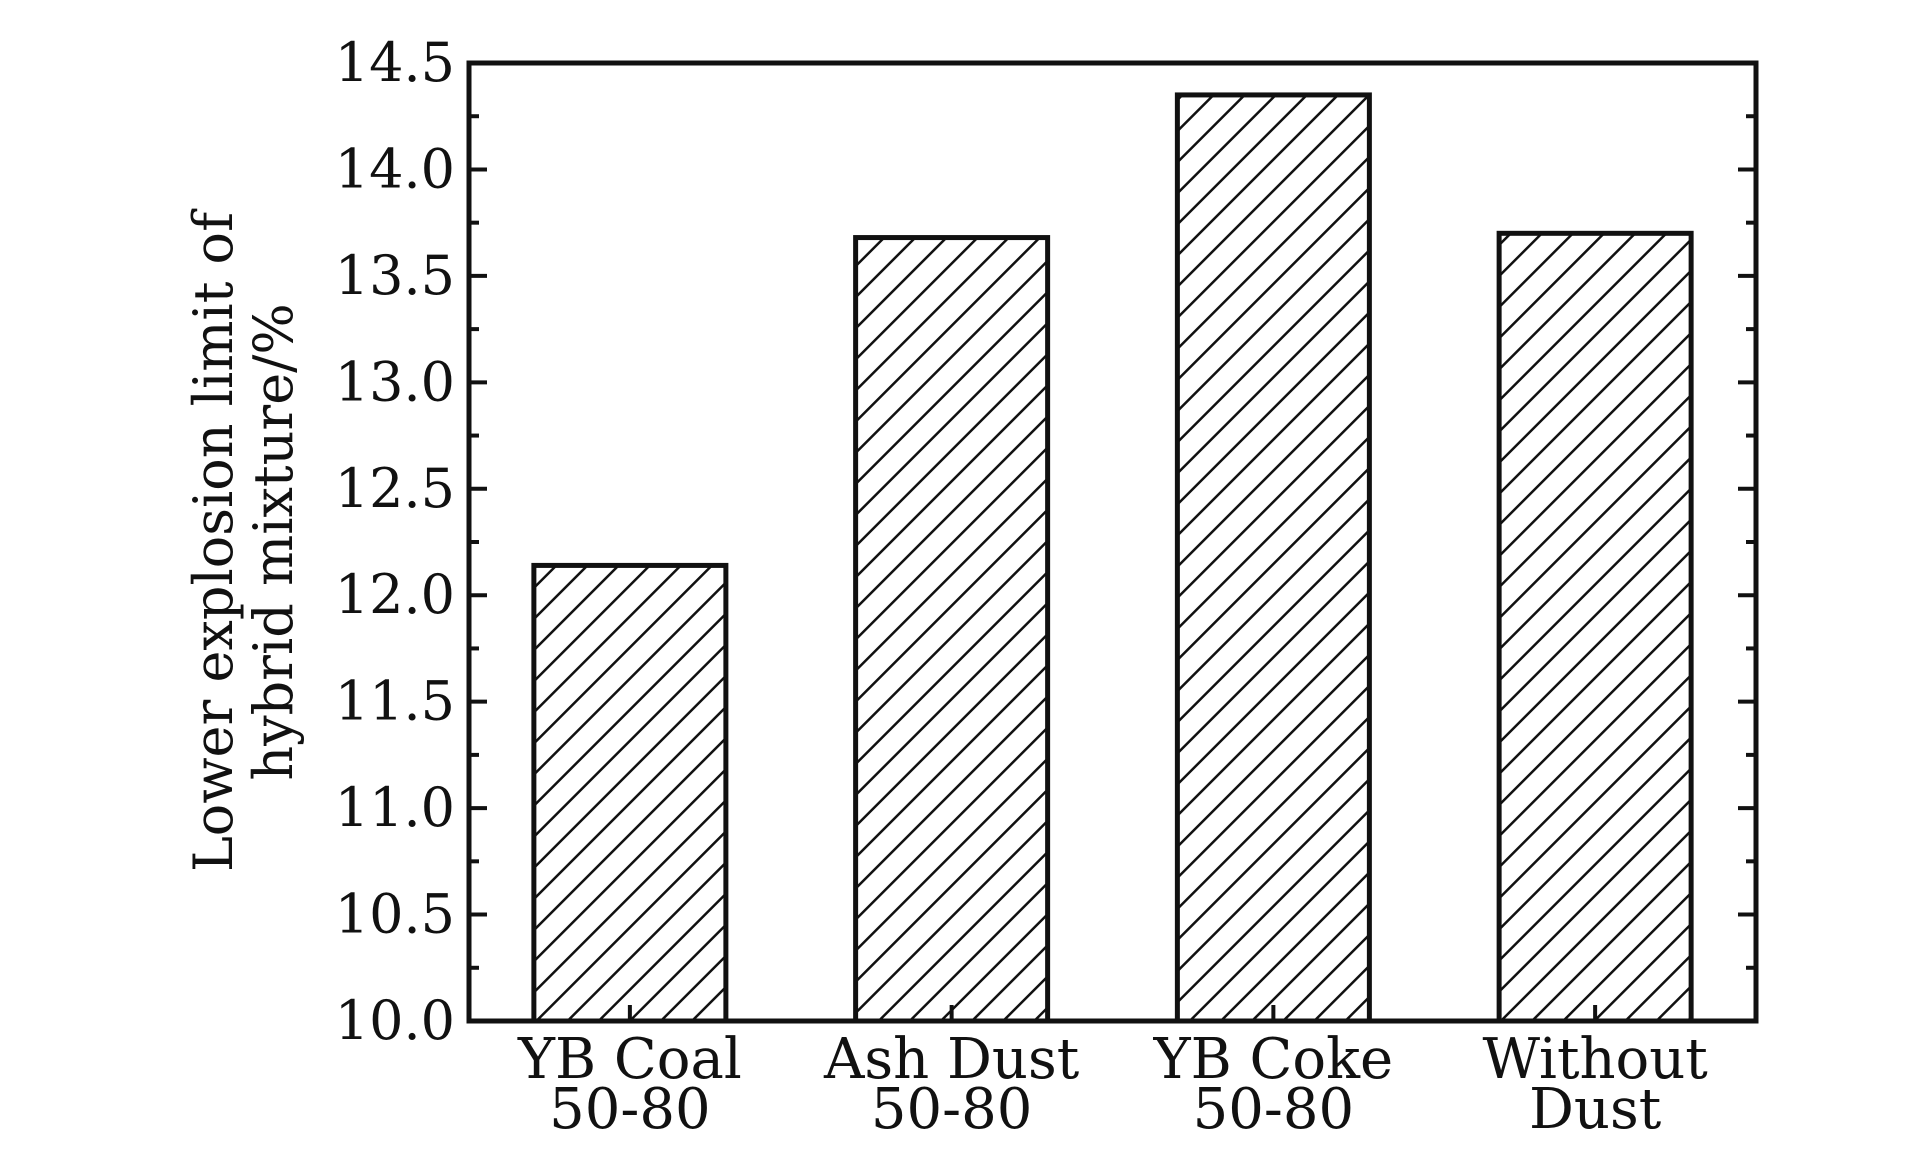 The image size is (1923, 1174). Describe the element at coordinates (951, 1059) in the screenshot. I see `x-category-label-1-line-0: Ash Dust` at that location.